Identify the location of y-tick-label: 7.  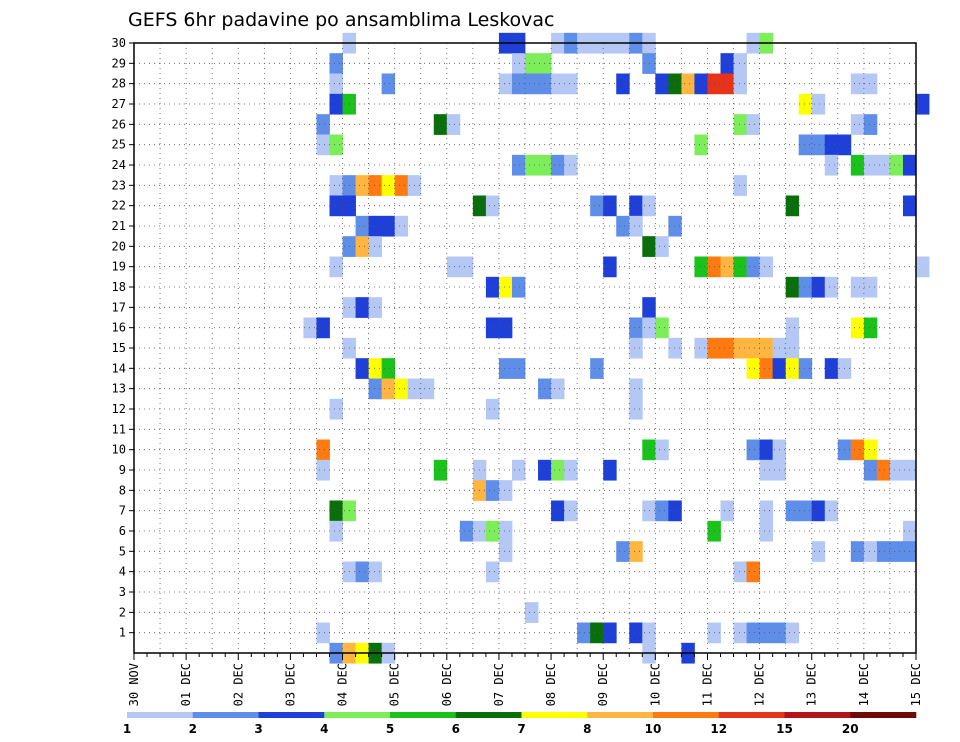
(122, 511).